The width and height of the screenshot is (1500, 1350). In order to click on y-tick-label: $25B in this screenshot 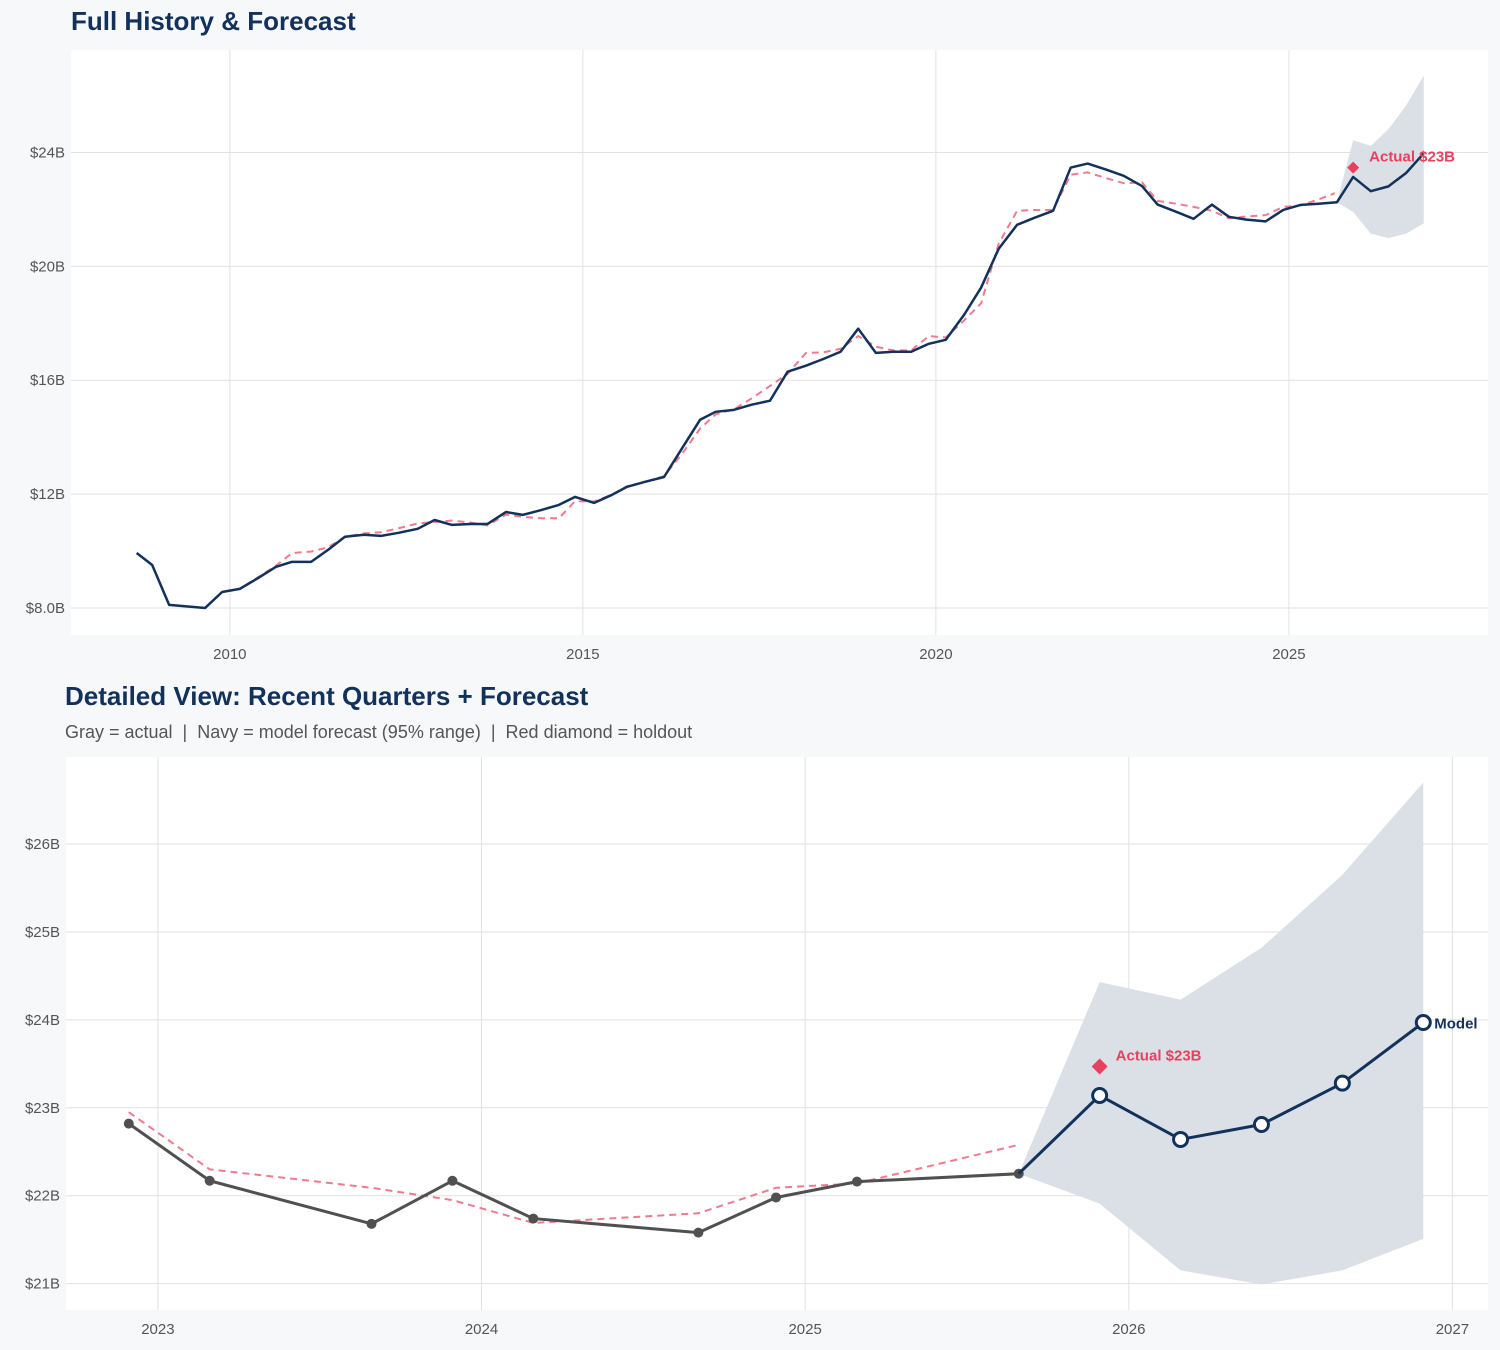, I will do `click(42, 932)`.